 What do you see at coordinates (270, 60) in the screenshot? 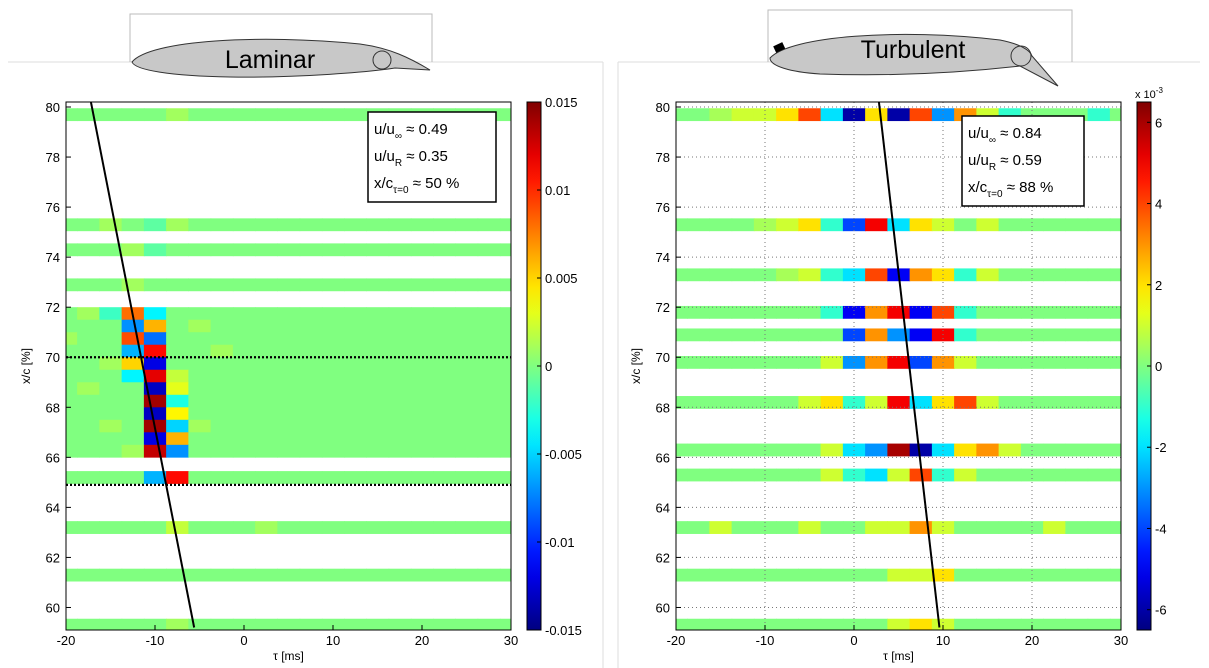
I see `chart-title: Laminar` at bounding box center [270, 60].